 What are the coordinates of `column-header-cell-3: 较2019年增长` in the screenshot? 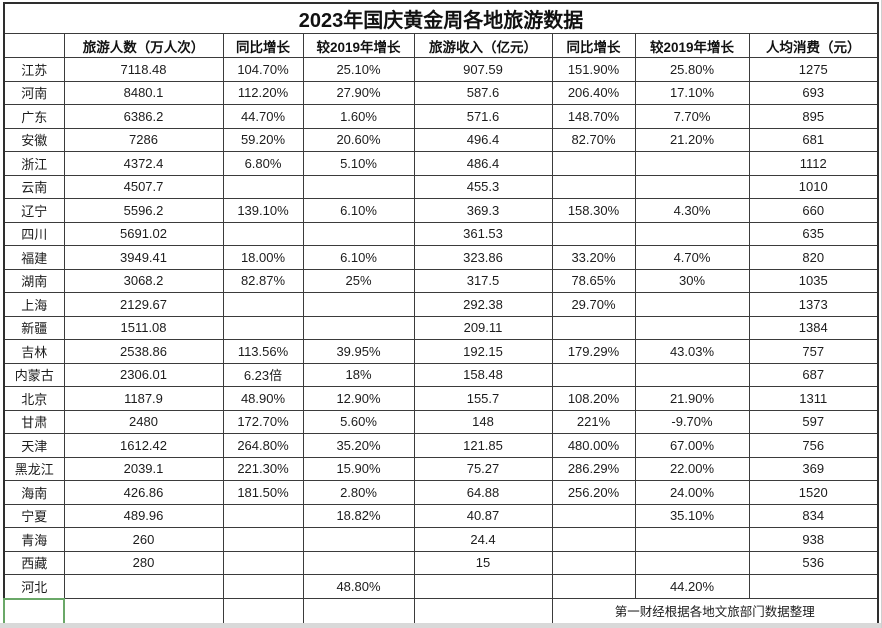 It's located at (358, 45).